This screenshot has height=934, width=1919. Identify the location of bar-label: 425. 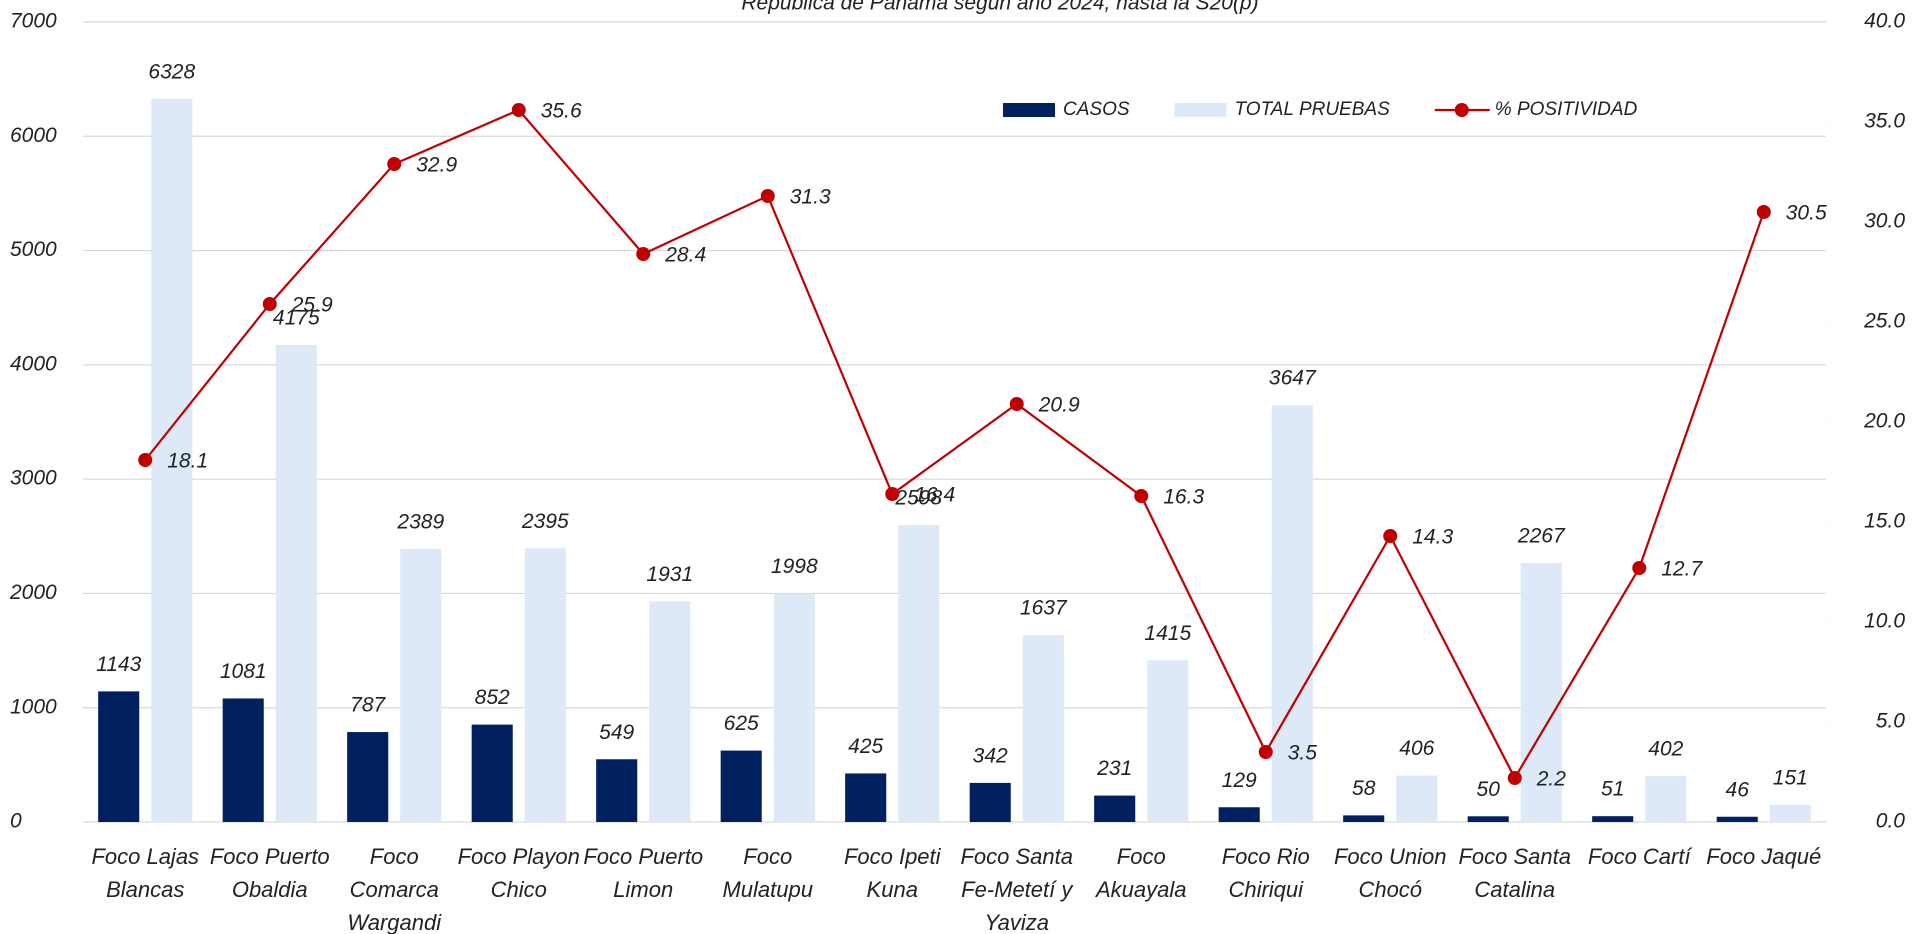
(865, 746).